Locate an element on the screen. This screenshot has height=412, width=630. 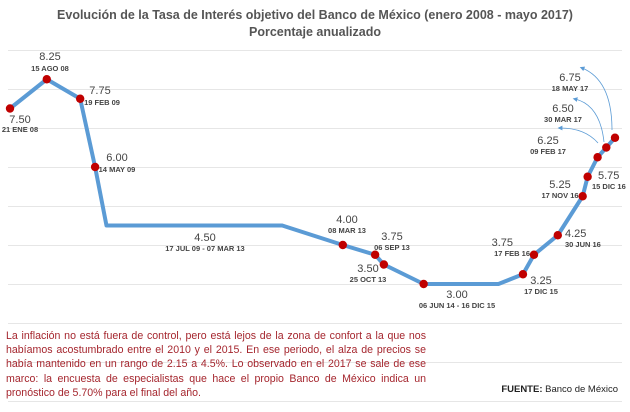
data-label-date: 15 AGO 08 is located at coordinates (50, 68).